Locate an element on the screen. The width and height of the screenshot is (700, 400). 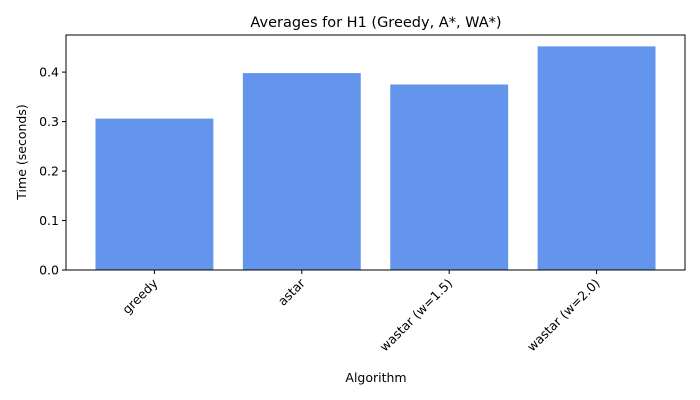
x-axis-label: Algorithm is located at coordinates (375, 377).